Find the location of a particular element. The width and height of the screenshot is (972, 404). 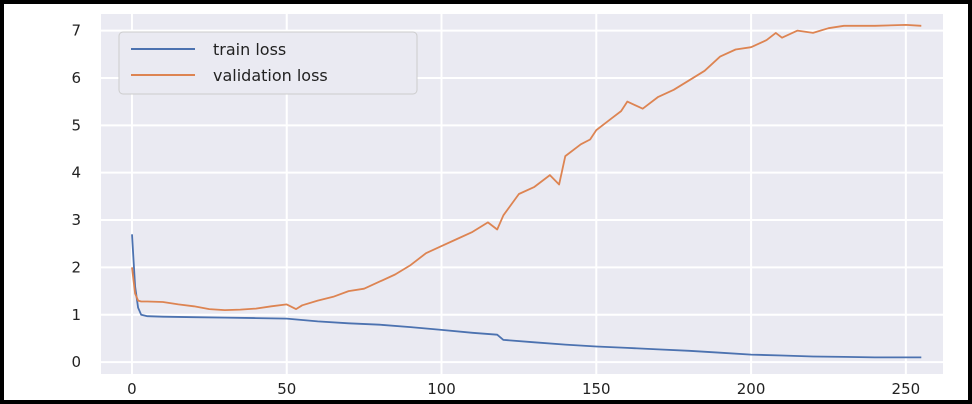

x-tick-label: 200 is located at coordinates (751, 389).